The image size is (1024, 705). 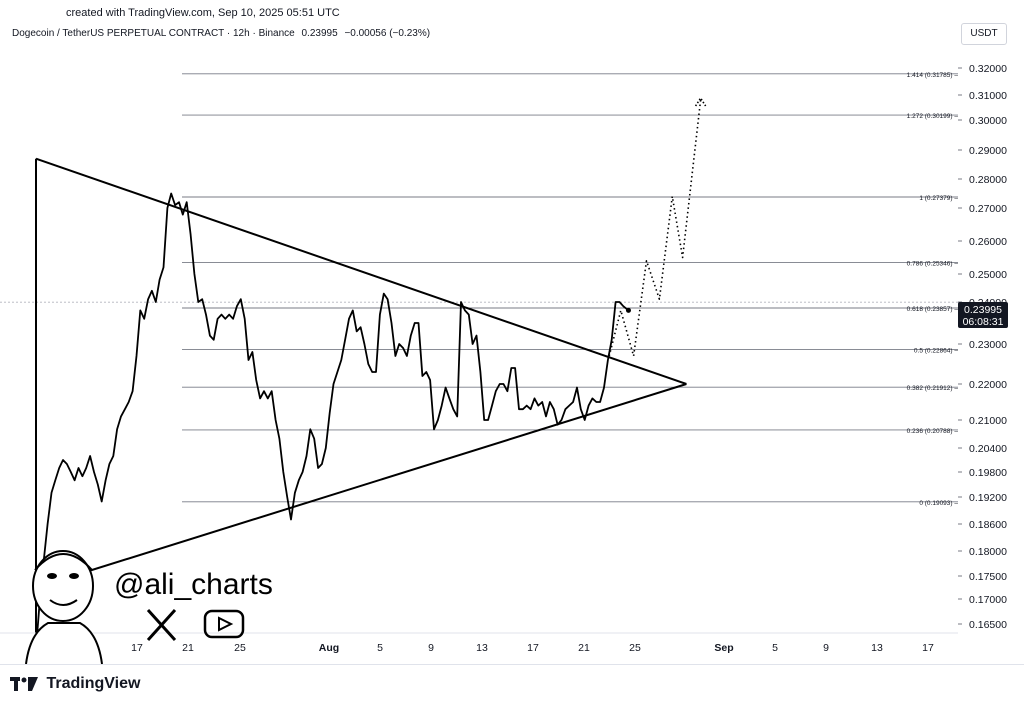 What do you see at coordinates (988, 345) in the screenshot?
I see `y-tick-label: 0.23000` at bounding box center [988, 345].